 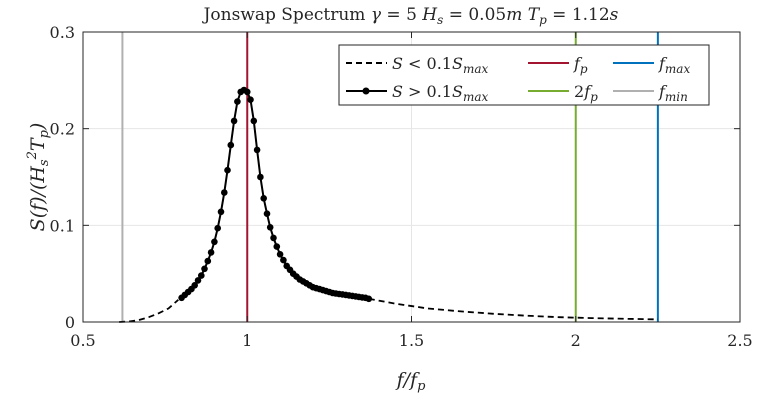 I want to click on y-axis-label: S(f)/(Hs2Tp), so click(x=38, y=177).